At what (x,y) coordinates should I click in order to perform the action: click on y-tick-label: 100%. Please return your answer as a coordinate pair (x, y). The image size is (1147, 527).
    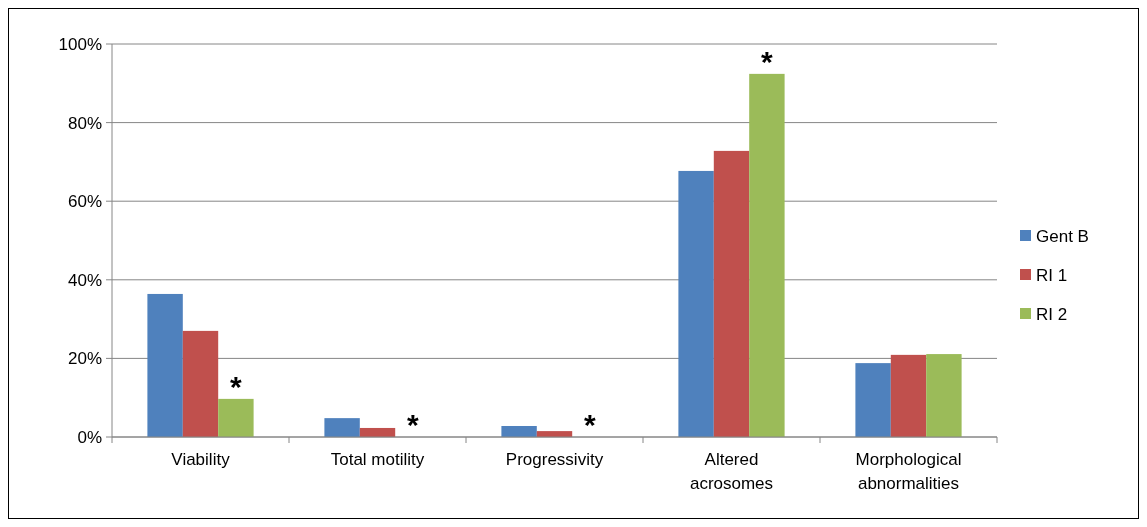
    Looking at the image, I should click on (80, 44).